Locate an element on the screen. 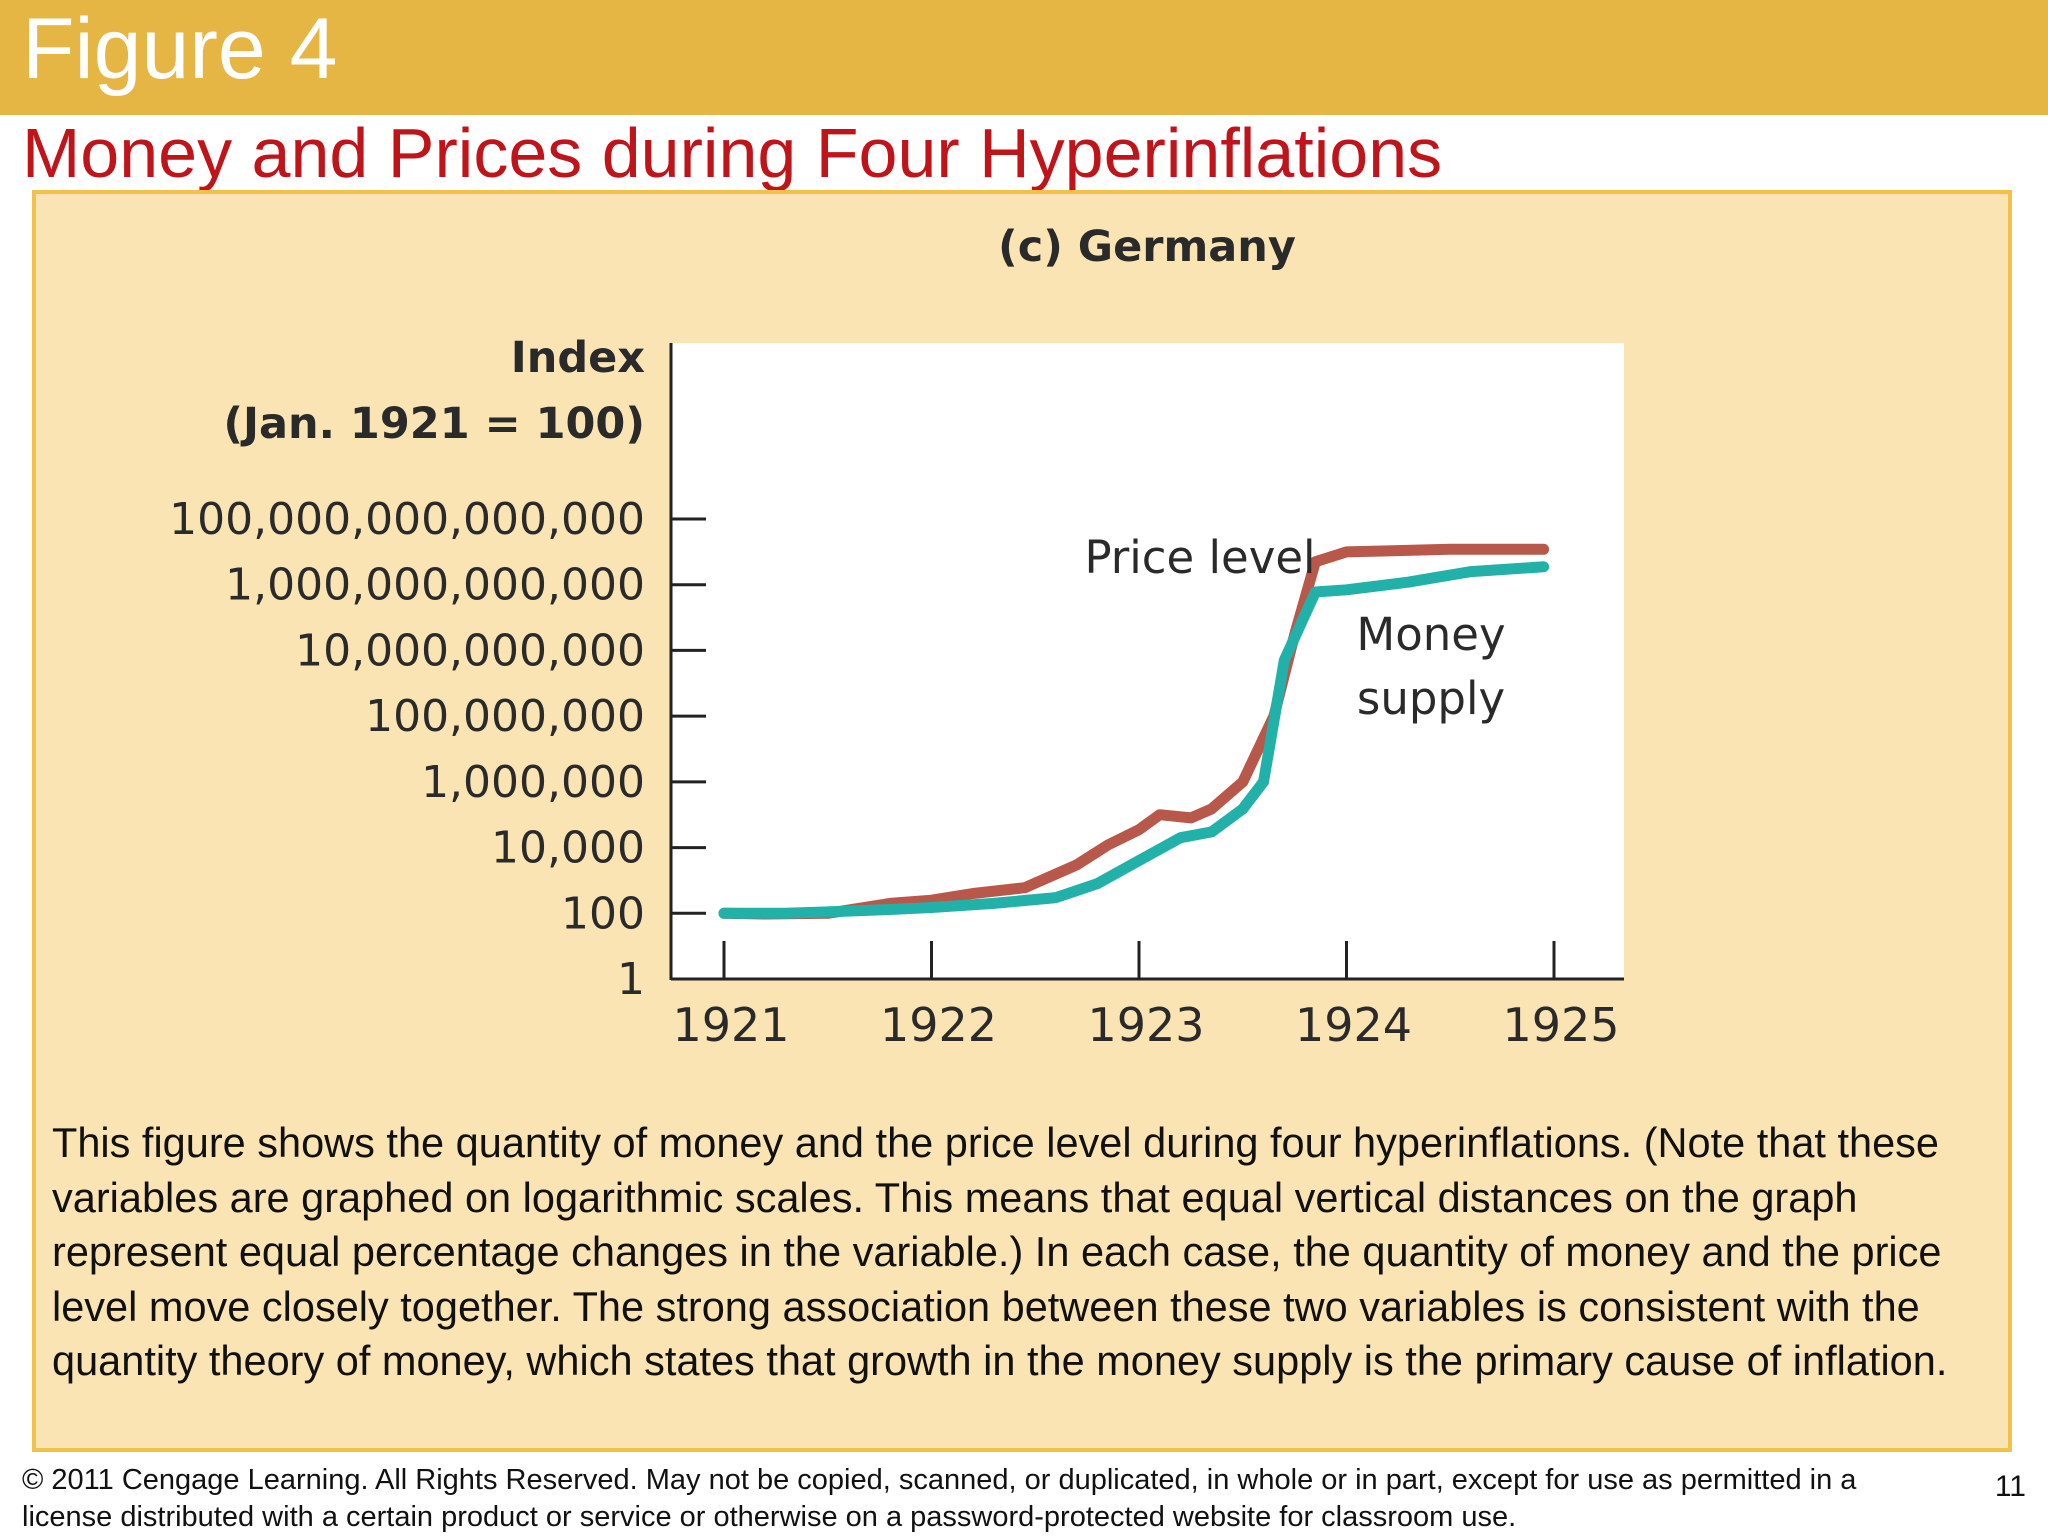 This screenshot has height=1536, width=2048. y-tick-label: 10,000 is located at coordinates (568, 848).